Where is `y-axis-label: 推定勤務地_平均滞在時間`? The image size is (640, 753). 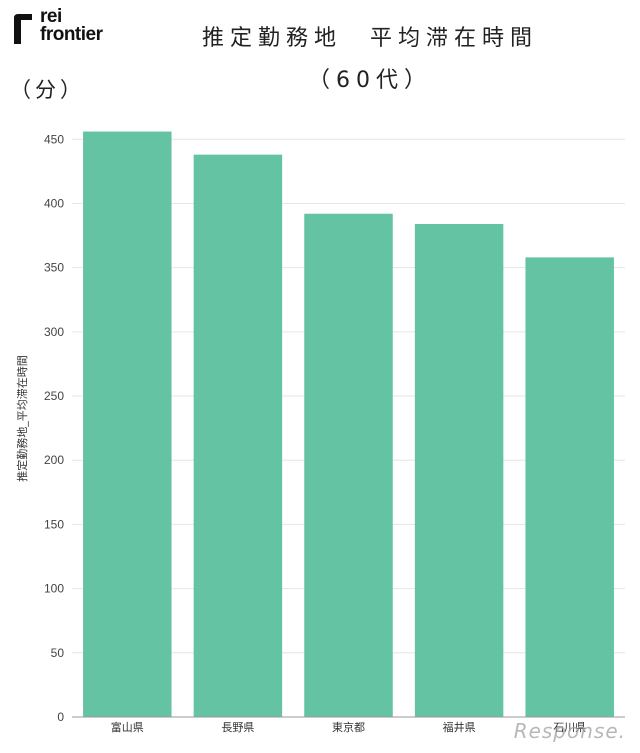
y-axis-label: 推定勤務地_平均滞在時間 is located at coordinates (22, 418).